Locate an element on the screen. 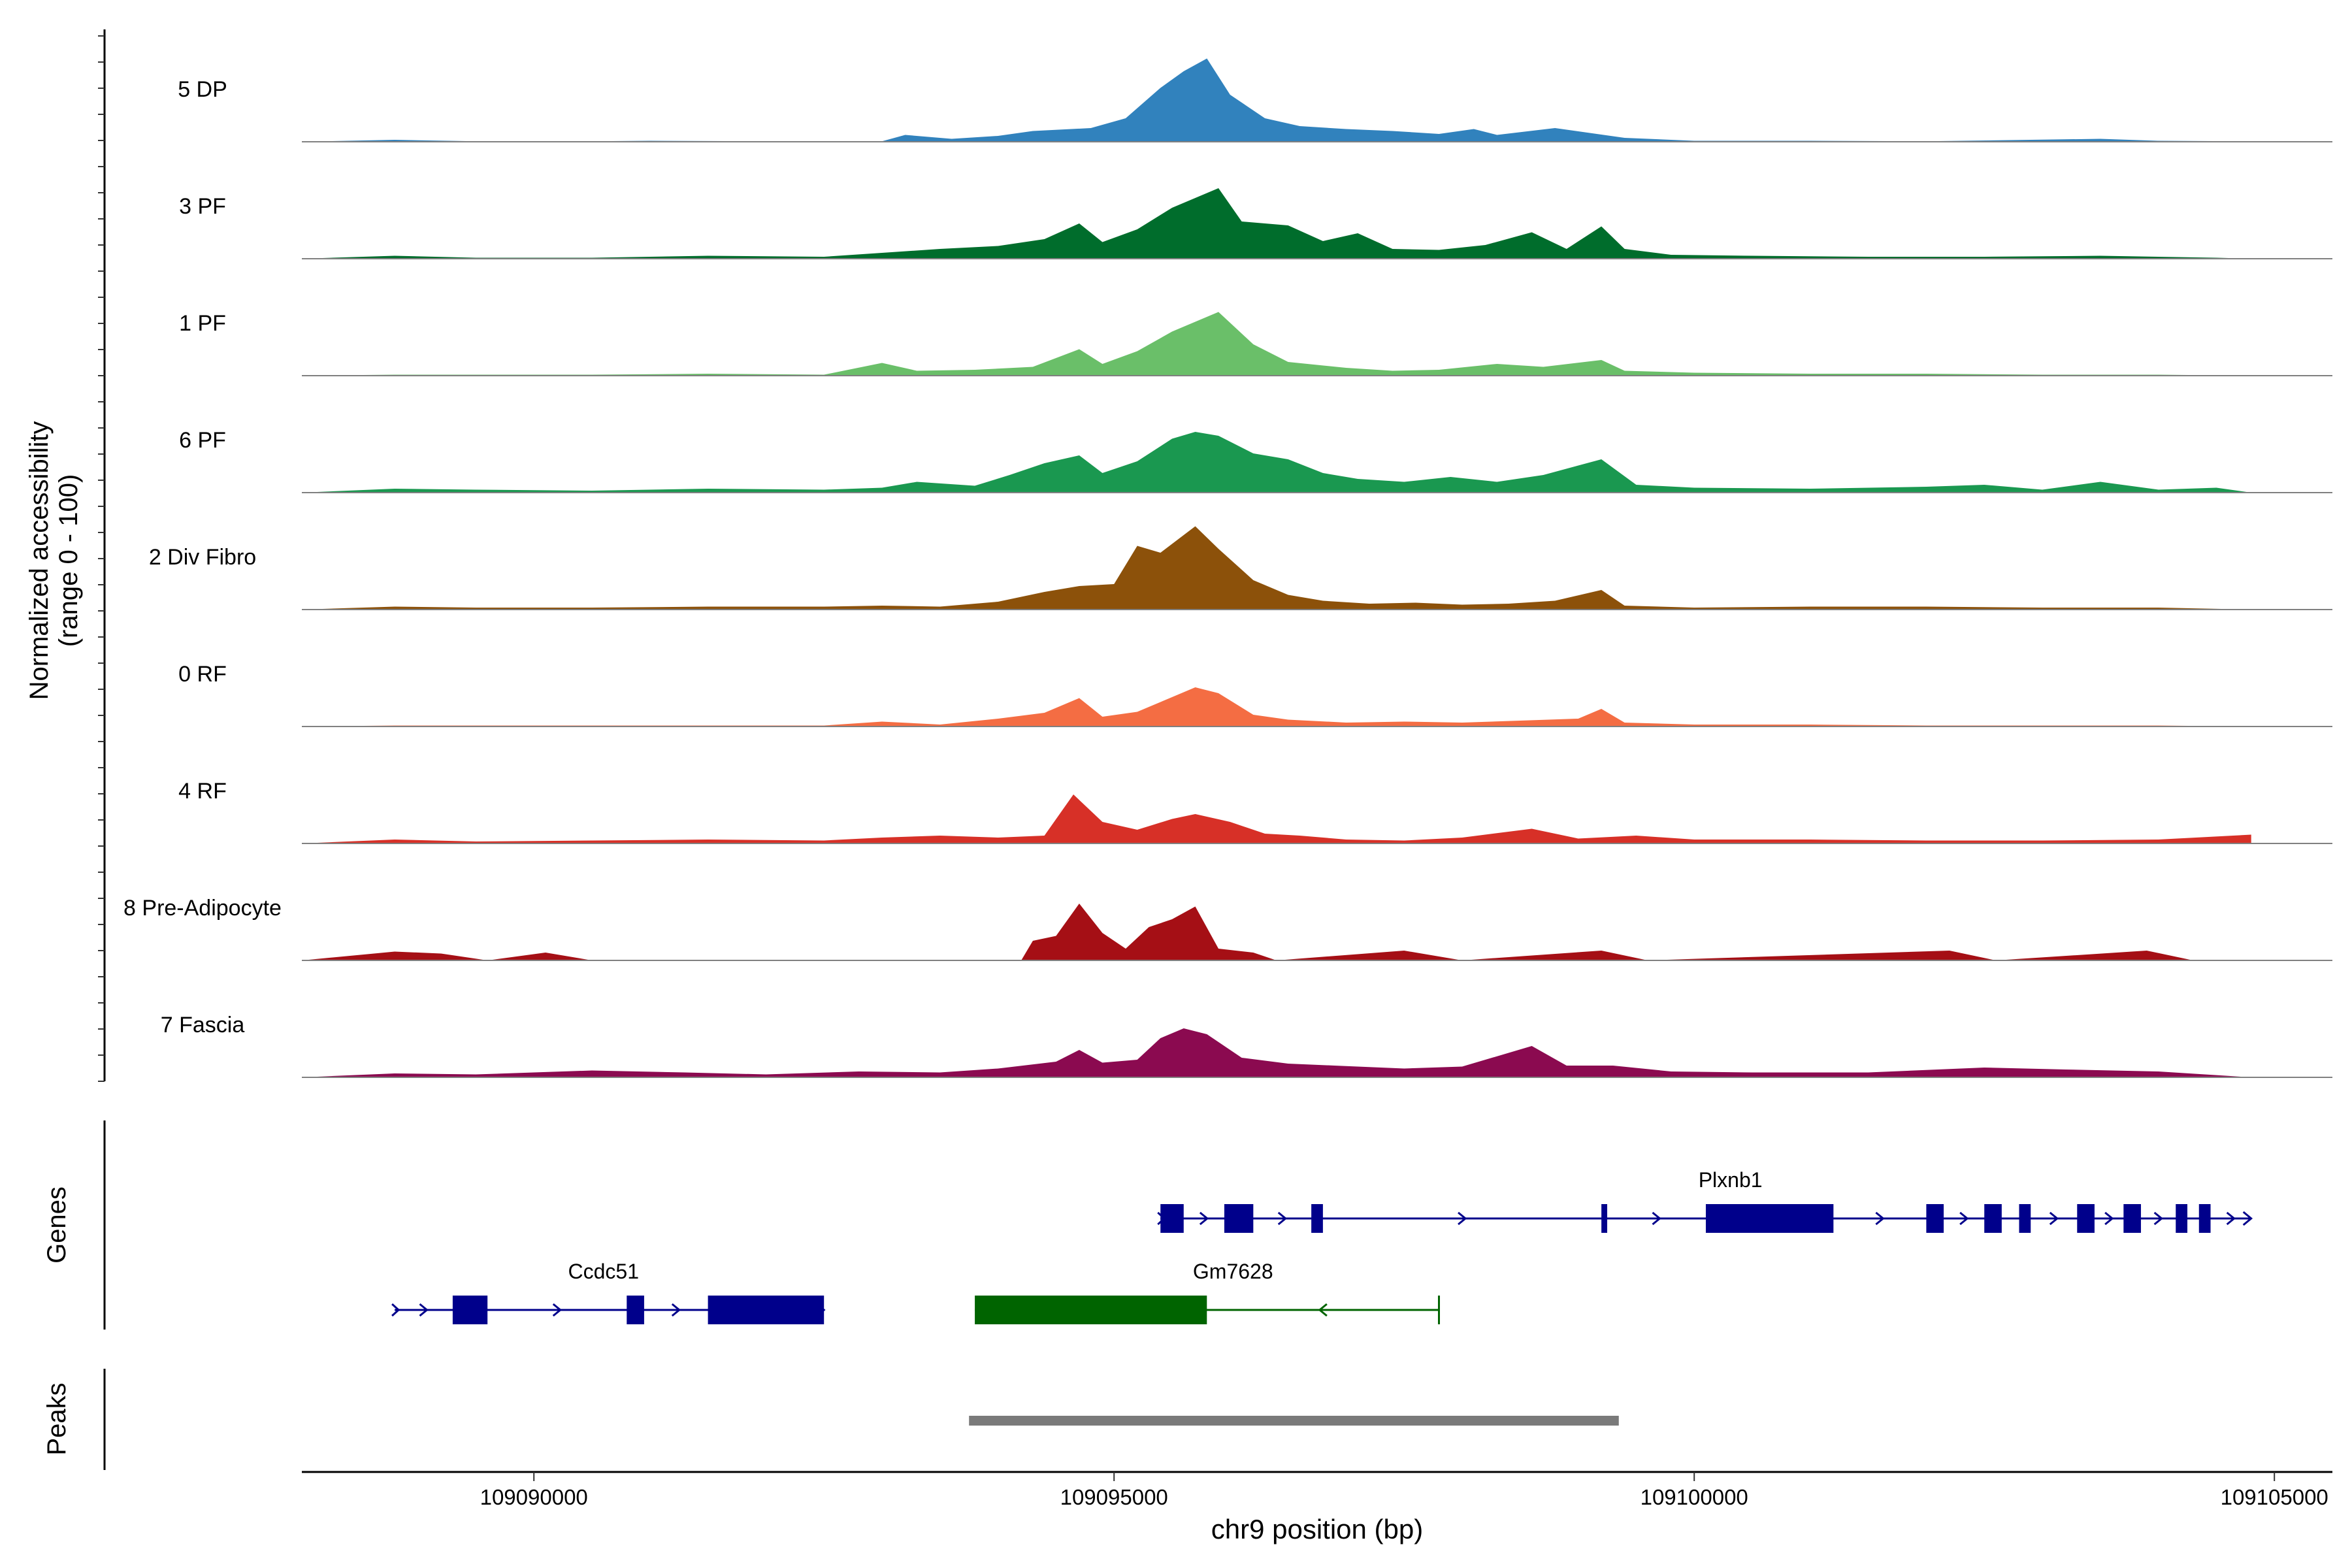 The height and width of the screenshot is (1568, 2352). track-5-dp: 5 DP is located at coordinates (1255, 100).